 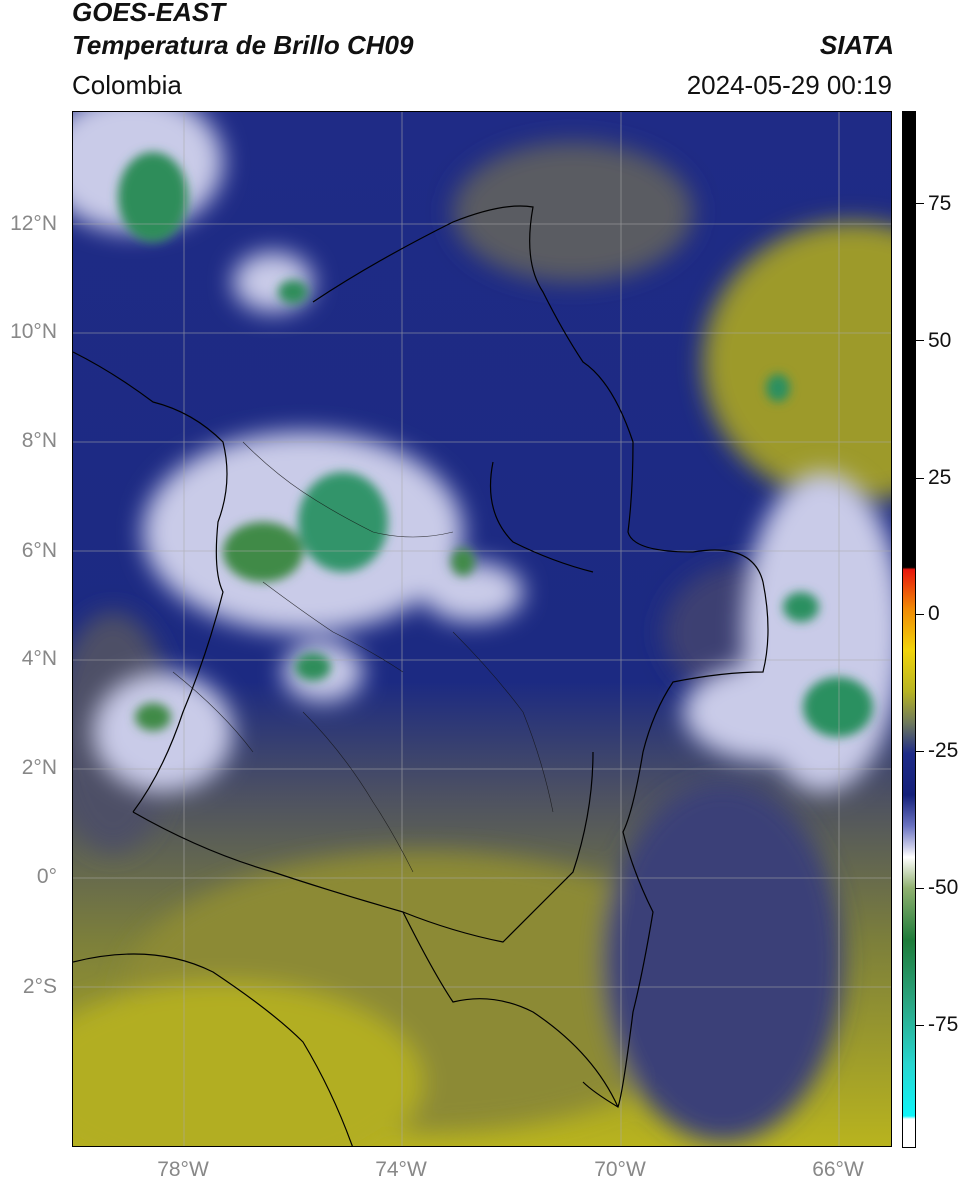 What do you see at coordinates (620, 1169) in the screenshot?
I see `lon-label: 70°W` at bounding box center [620, 1169].